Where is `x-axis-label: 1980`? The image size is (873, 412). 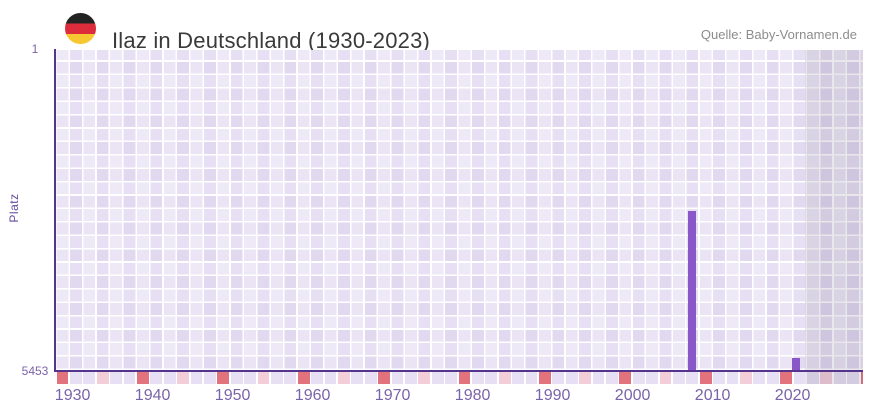
x-axis-label: 1980 is located at coordinates (472, 395).